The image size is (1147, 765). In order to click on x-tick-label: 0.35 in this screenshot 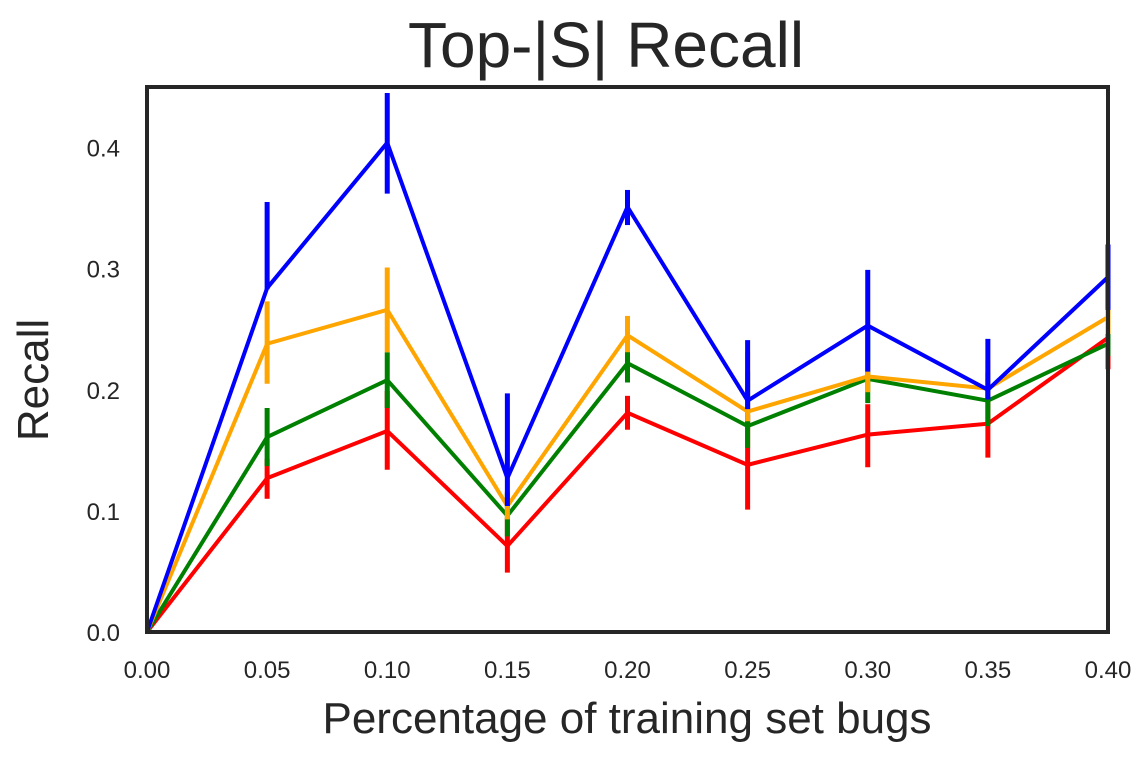, I will do `click(988, 670)`.